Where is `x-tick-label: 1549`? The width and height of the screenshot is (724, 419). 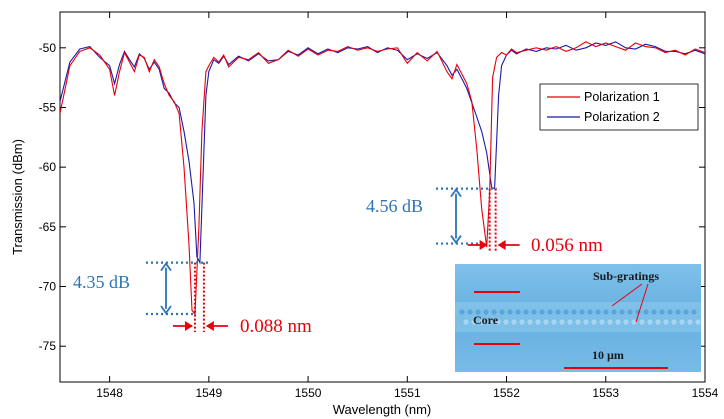
x-tick-label: 1549 is located at coordinates (208, 393).